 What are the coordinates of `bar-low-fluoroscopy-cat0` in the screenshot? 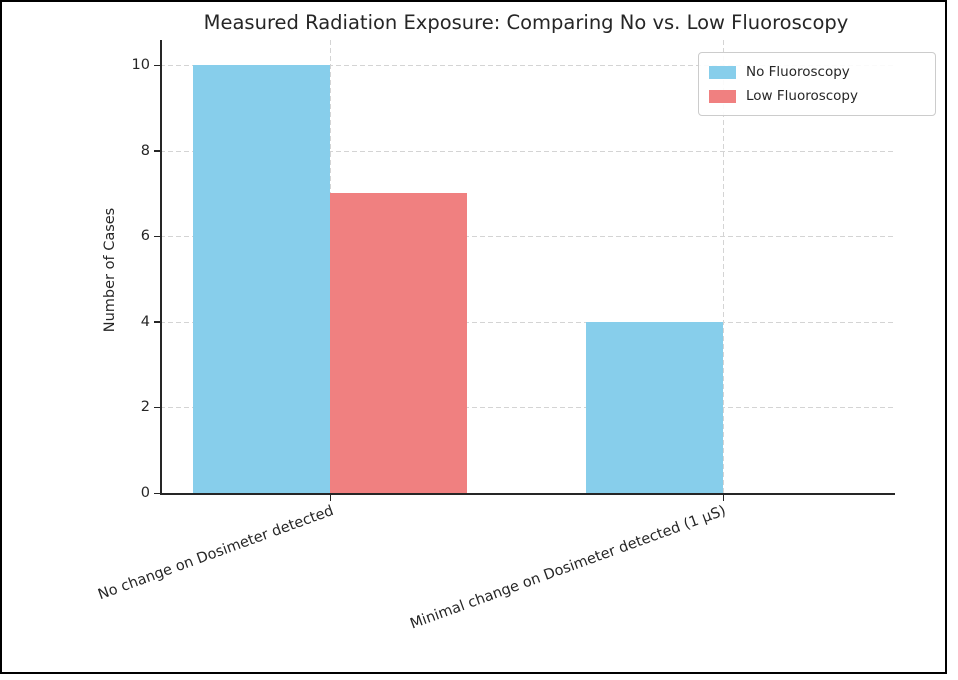 It's located at (398, 343).